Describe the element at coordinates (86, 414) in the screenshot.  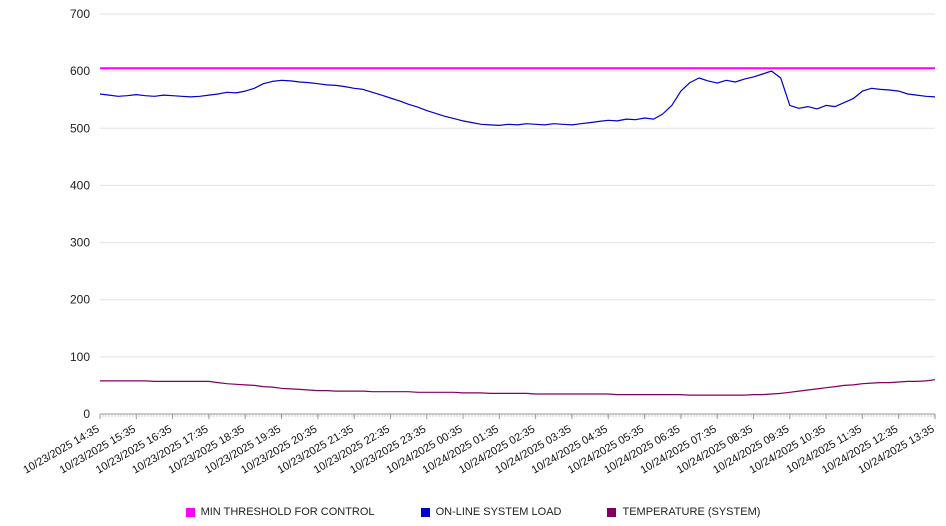
I see `y-axis-label: 0` at that location.